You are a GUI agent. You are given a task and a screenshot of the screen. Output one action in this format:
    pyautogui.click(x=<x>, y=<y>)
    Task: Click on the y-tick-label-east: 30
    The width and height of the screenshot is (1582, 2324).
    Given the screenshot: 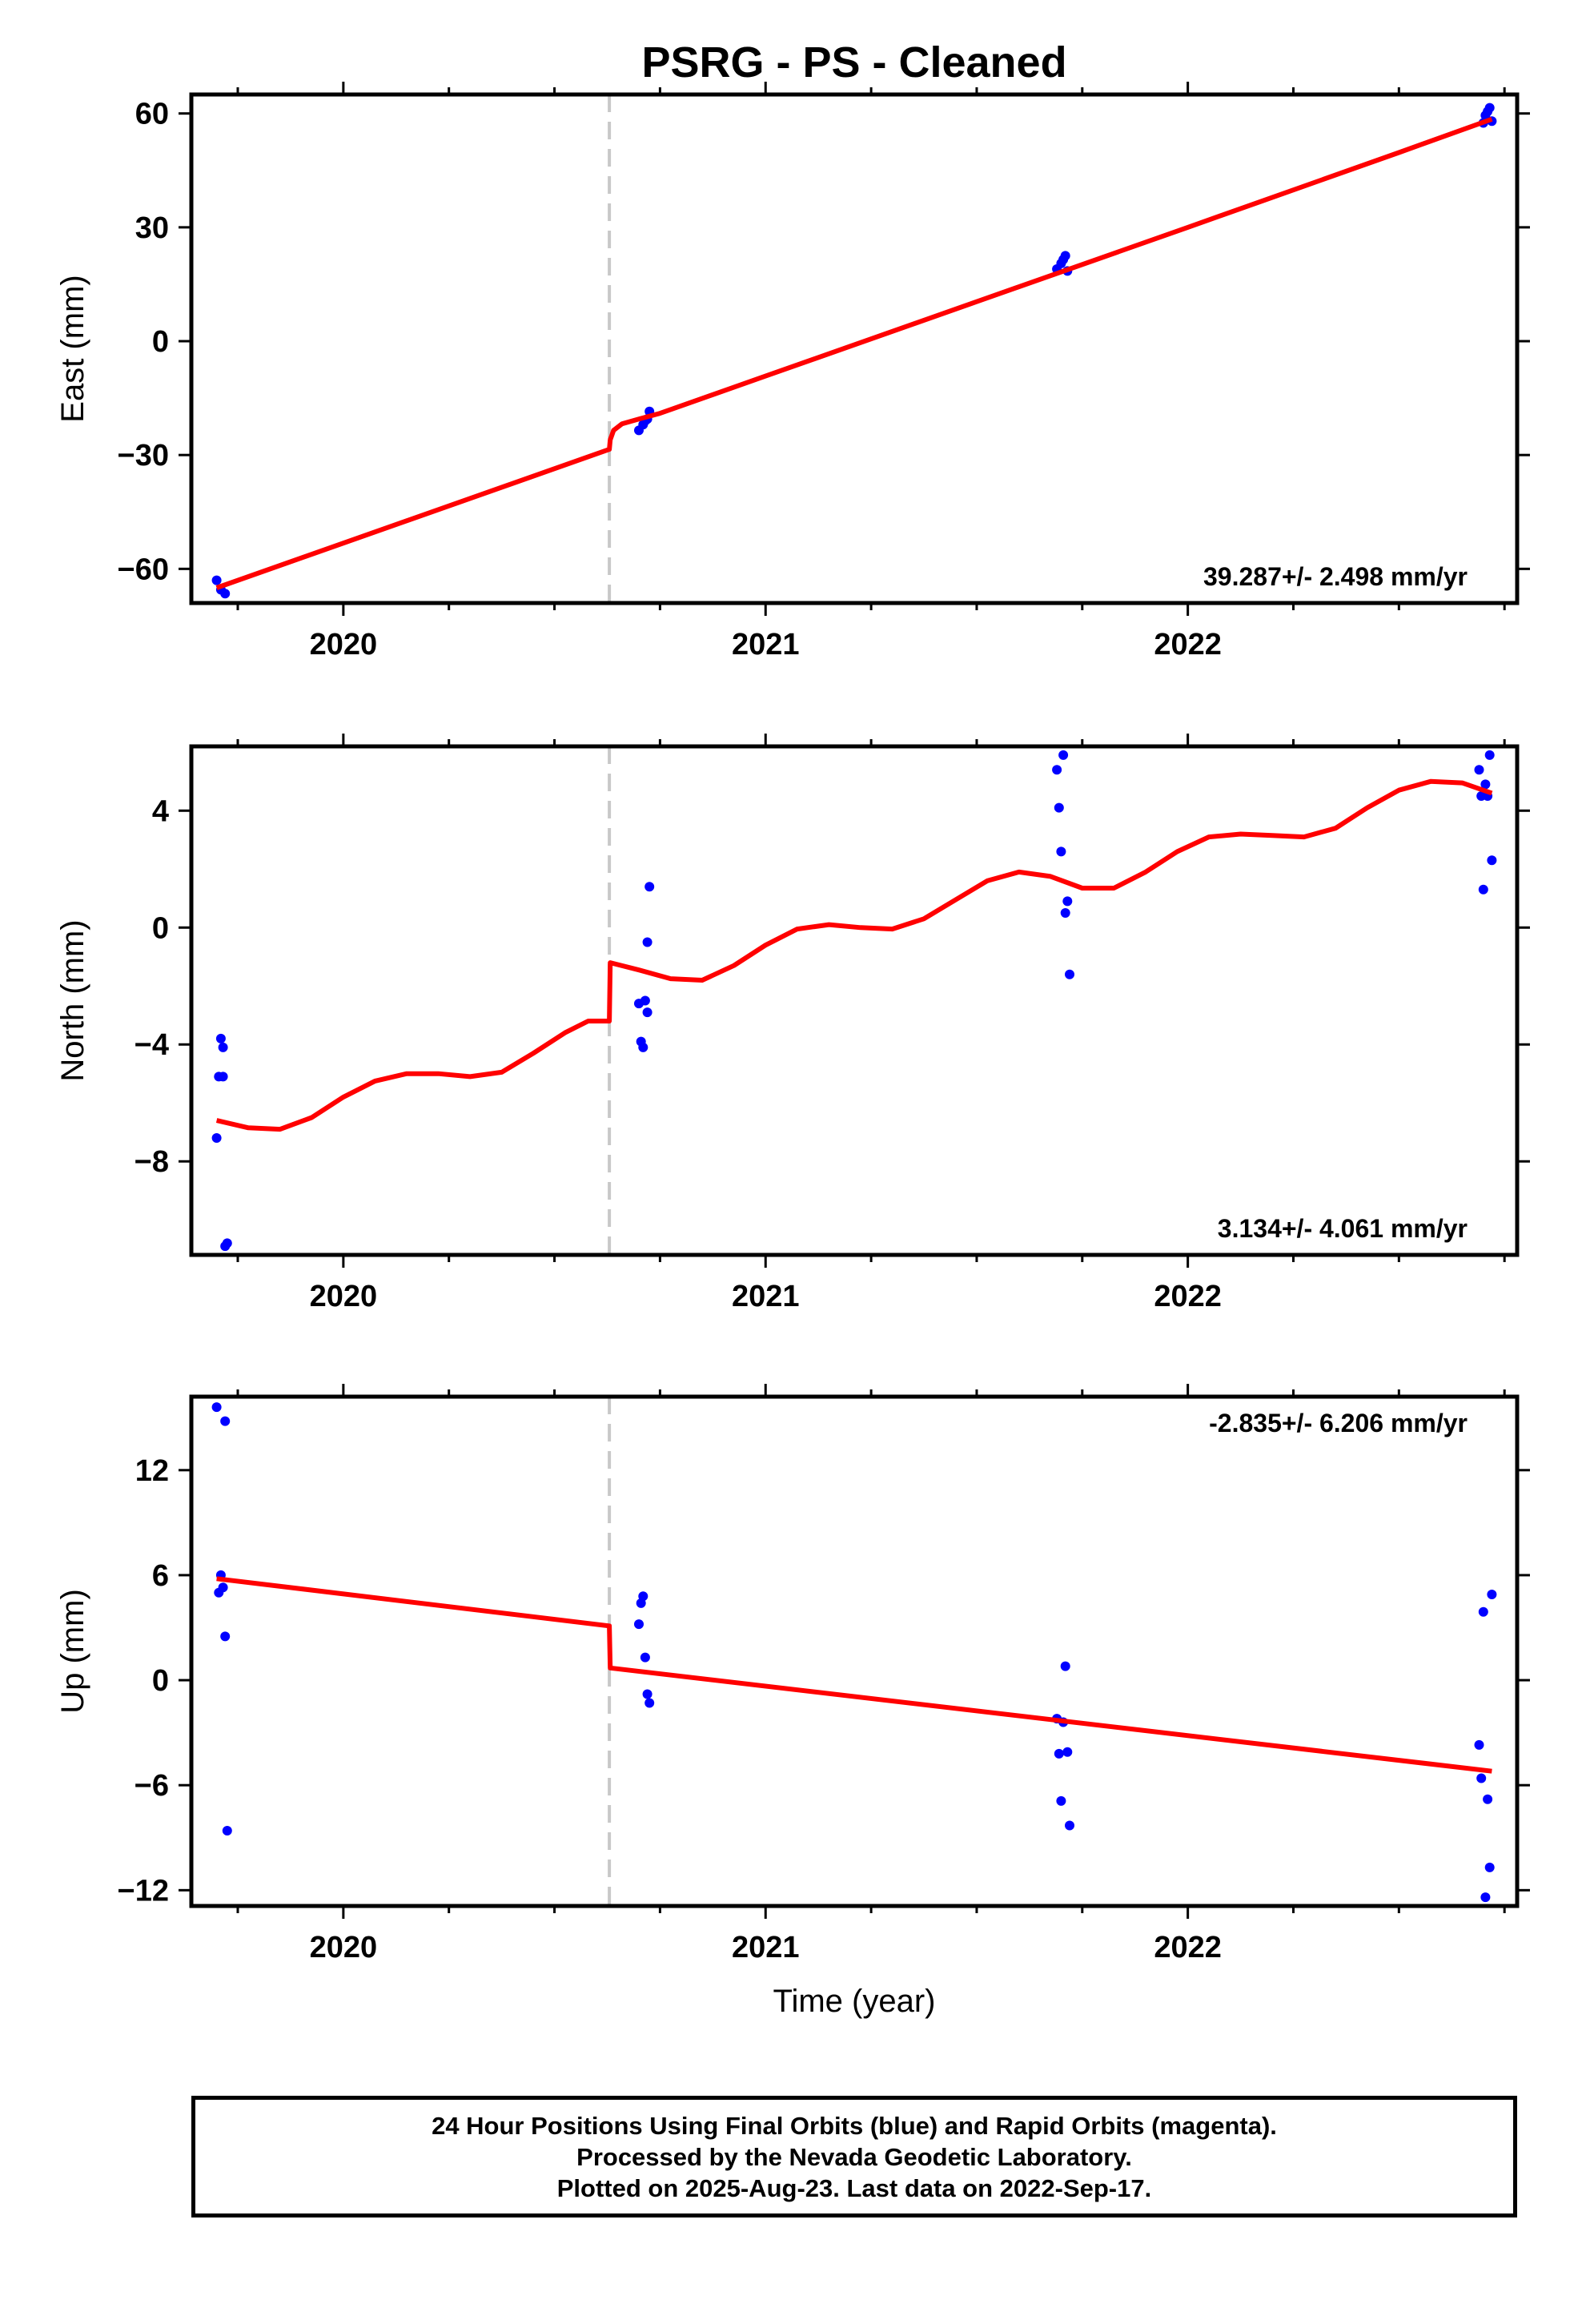 What is the action you would take?
    pyautogui.click(x=152, y=228)
    